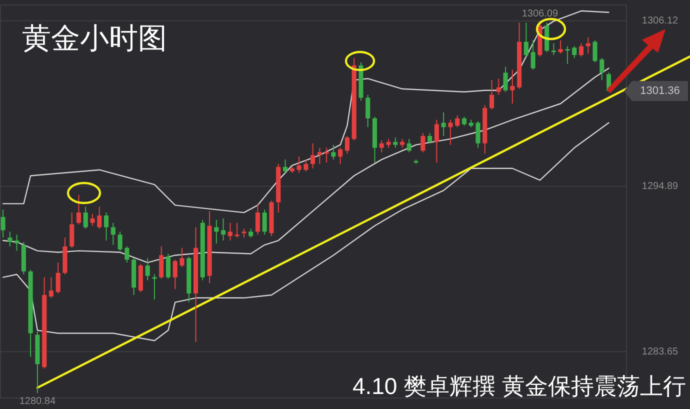 This screenshot has height=409, width=690. What do you see at coordinates (519, 386) in the screenshot?
I see `annotation: 4.10 樊卓辉撰 黄金保持震荡上行` at bounding box center [519, 386].